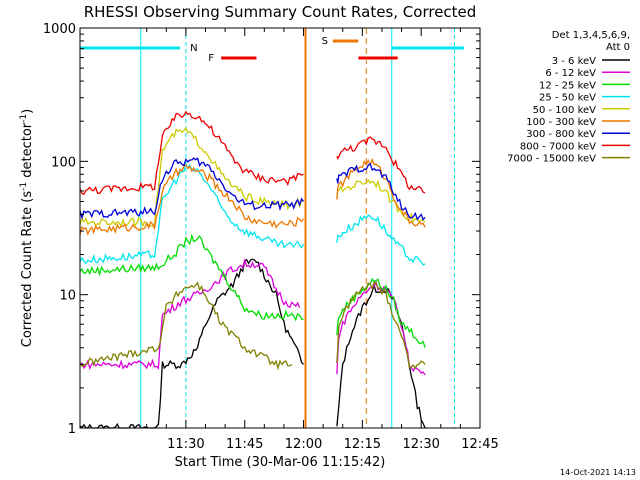 The height and width of the screenshot is (480, 640). Describe the element at coordinates (27, 228) in the screenshot. I see `y-axis-label: Corrected Count Rate (s-1 detector-1)` at that location.